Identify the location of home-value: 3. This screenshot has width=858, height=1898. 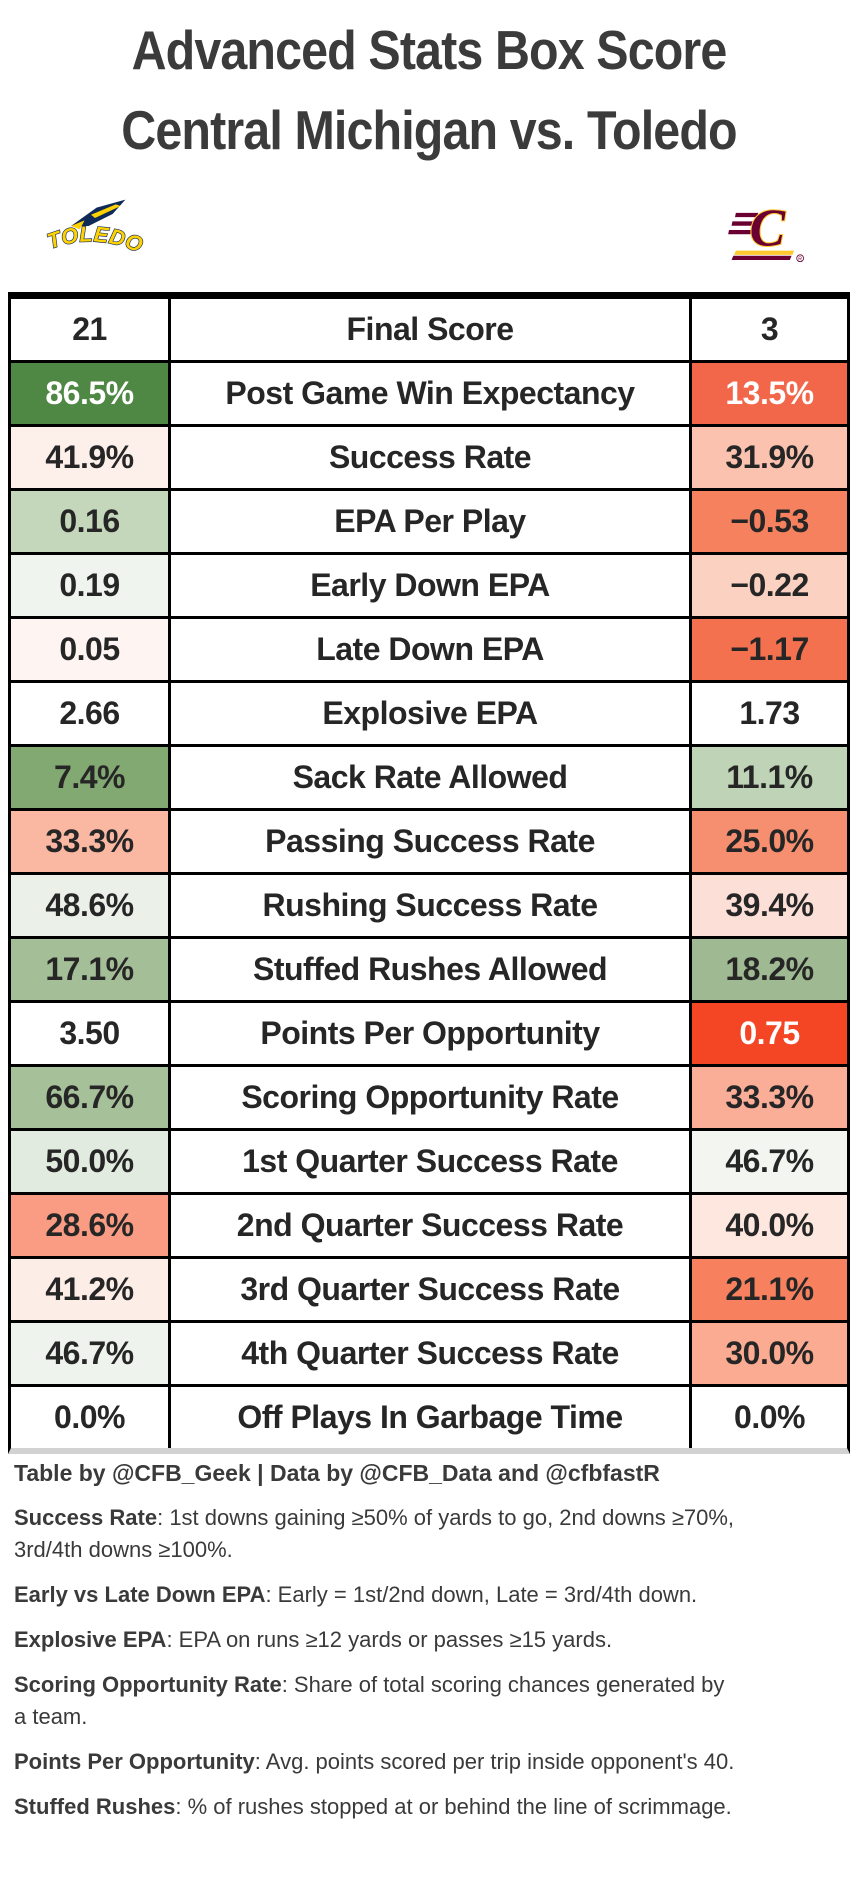
(769, 329).